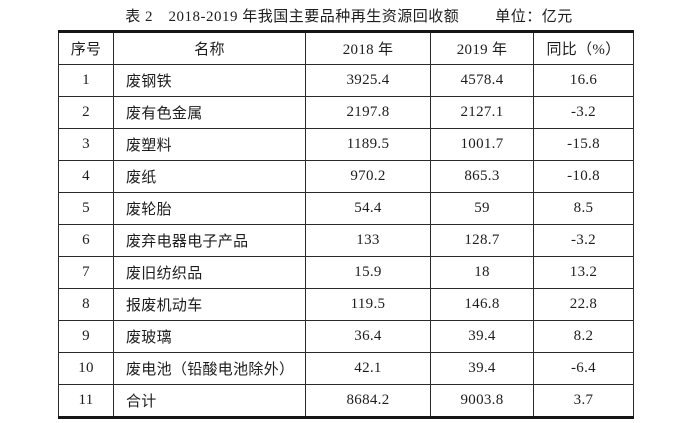 Image resolution: width=698 pixels, height=423 pixels. Describe the element at coordinates (368, 208) in the screenshot. I see `cell-2018: 54.4` at that location.